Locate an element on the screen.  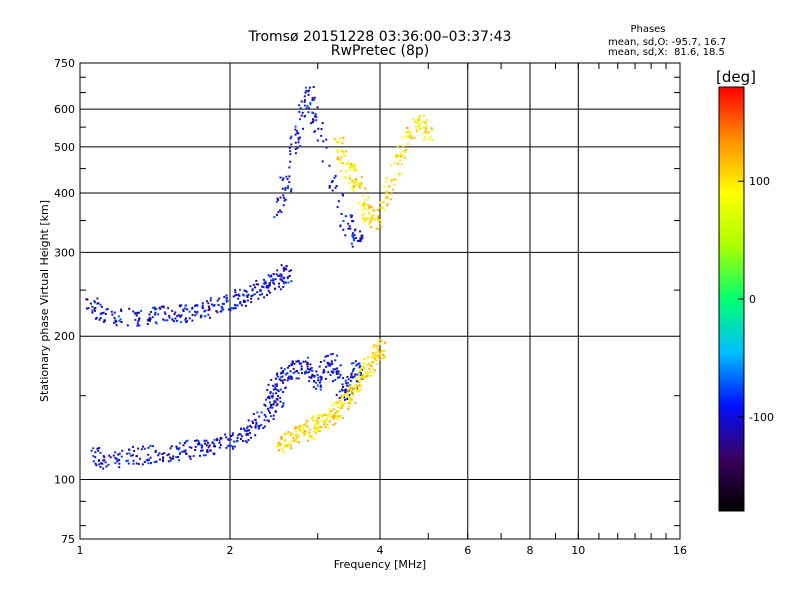
y-tick-label: 750 is located at coordinates (64, 63).